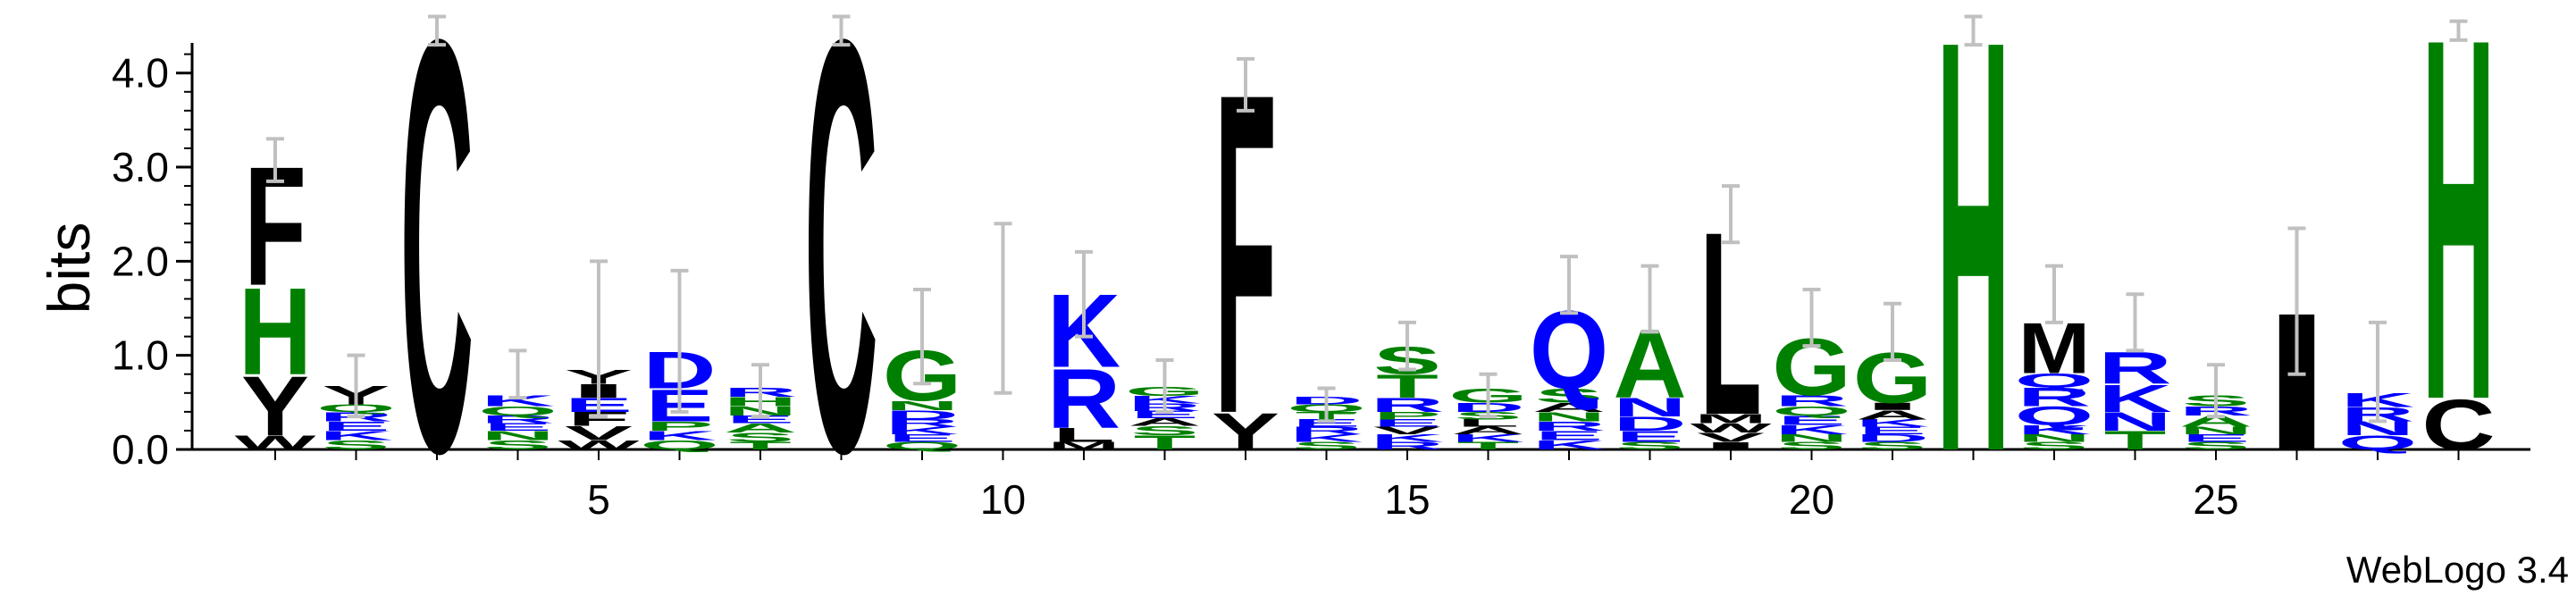 This screenshot has width=2576, height=596. I want to click on x-tick-label: 25, so click(2215, 499).